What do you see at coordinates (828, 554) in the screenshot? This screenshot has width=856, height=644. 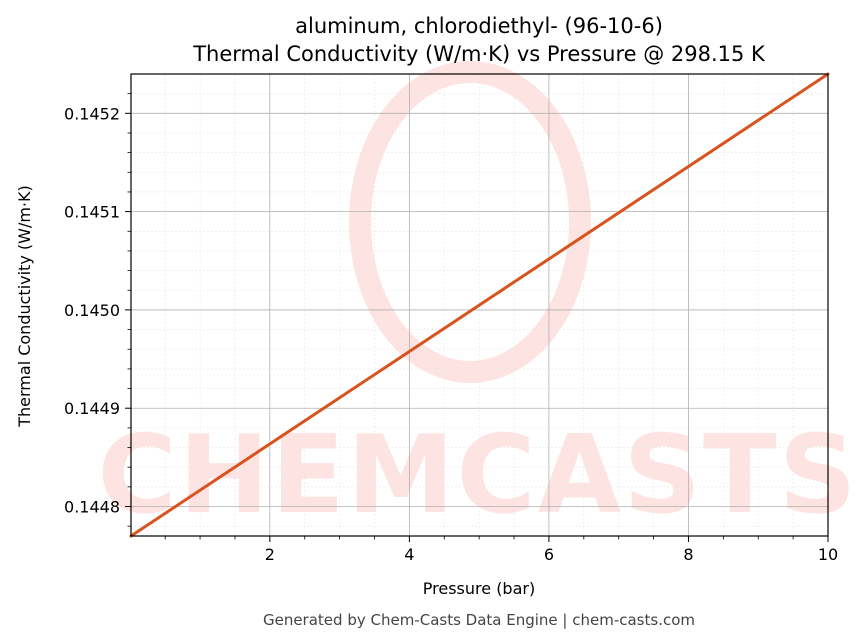 I see `x-tick-label: 10` at bounding box center [828, 554].